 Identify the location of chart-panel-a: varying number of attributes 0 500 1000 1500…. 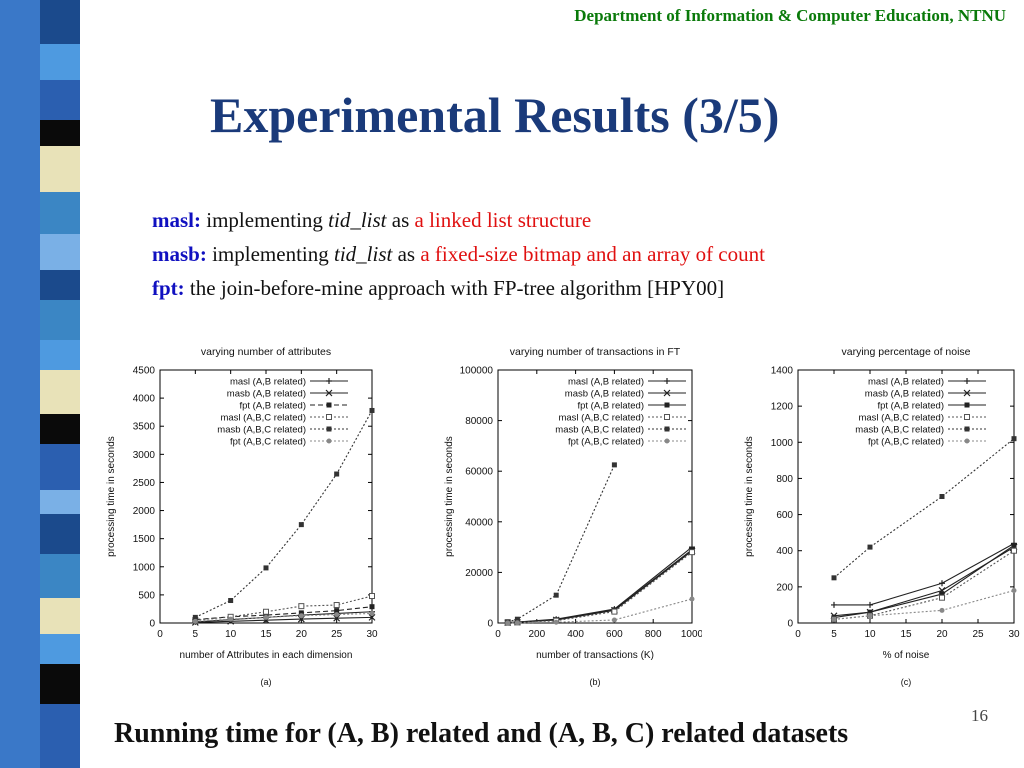
(243, 516).